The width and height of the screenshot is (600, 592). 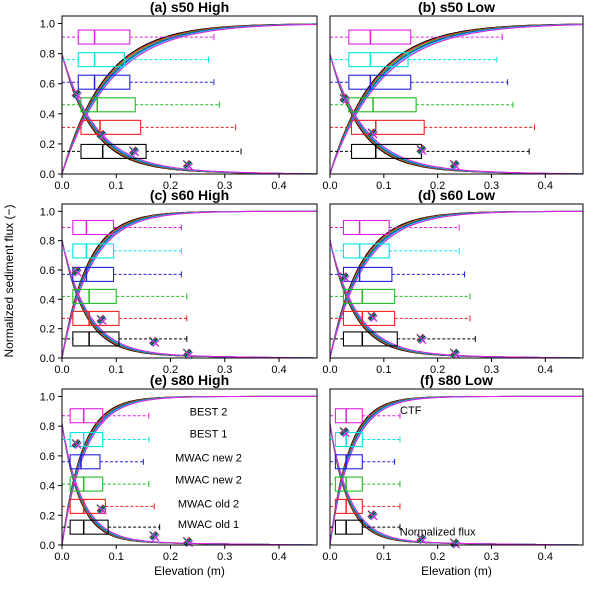 I want to click on x-axis-label: Elevation (m), so click(x=456, y=571).